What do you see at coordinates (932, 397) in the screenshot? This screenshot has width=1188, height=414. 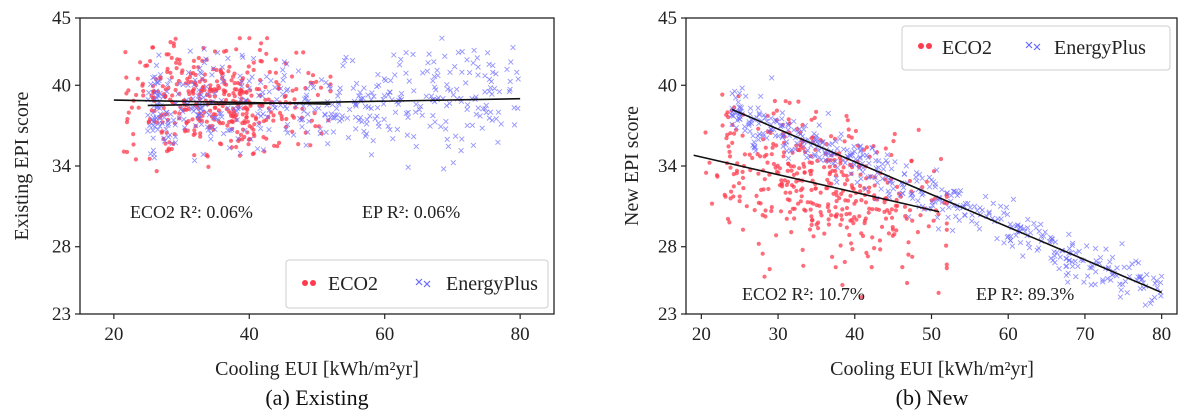 I see `new-caption: (b) New` at bounding box center [932, 397].